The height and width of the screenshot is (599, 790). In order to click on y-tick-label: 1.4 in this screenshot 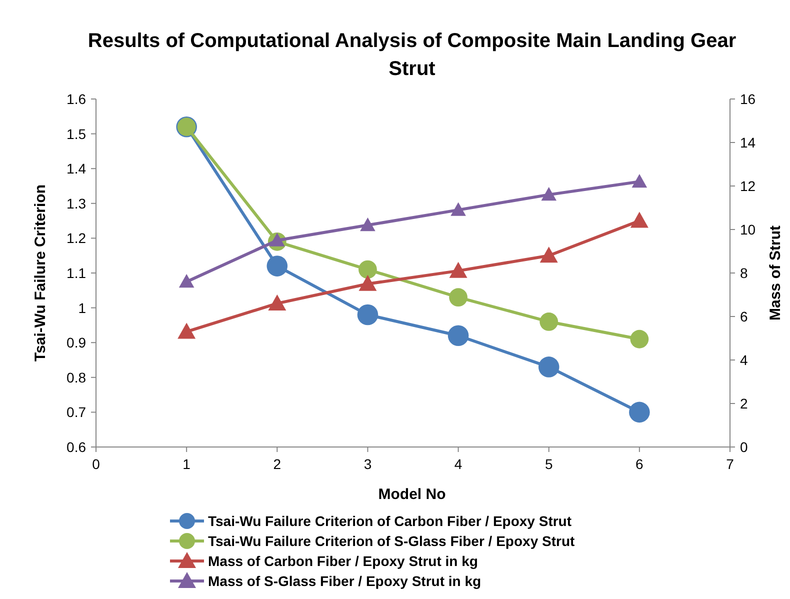, I will do `click(76, 168)`.